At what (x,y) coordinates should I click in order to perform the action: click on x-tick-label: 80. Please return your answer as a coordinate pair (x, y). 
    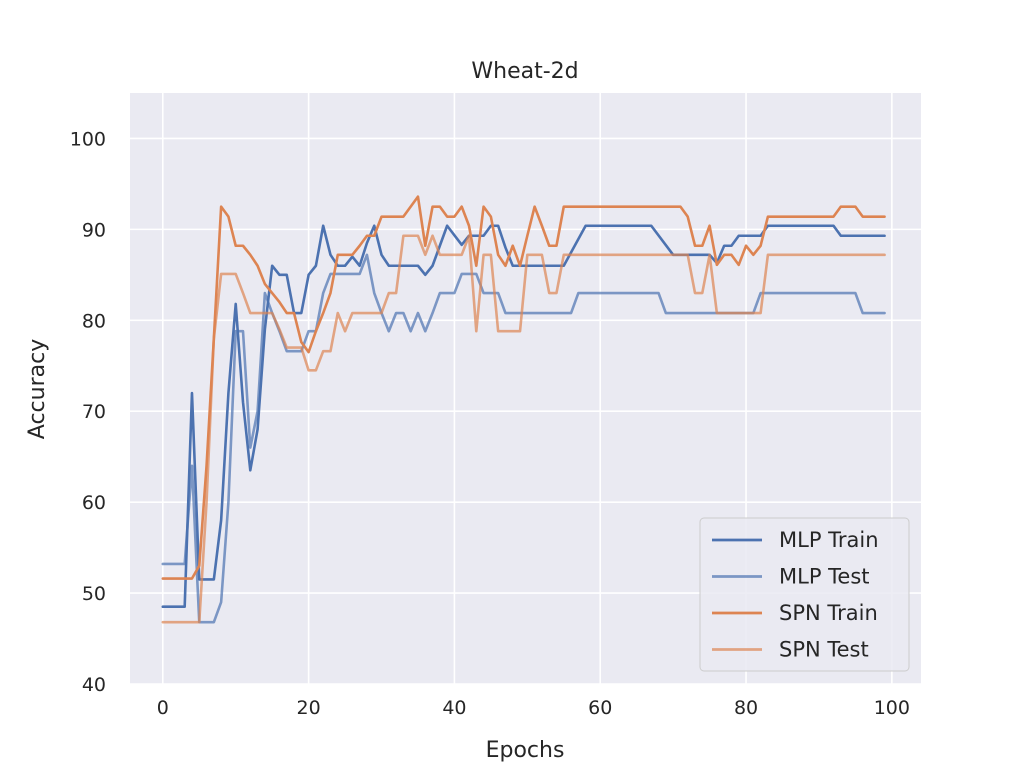
    Looking at the image, I should click on (746, 708).